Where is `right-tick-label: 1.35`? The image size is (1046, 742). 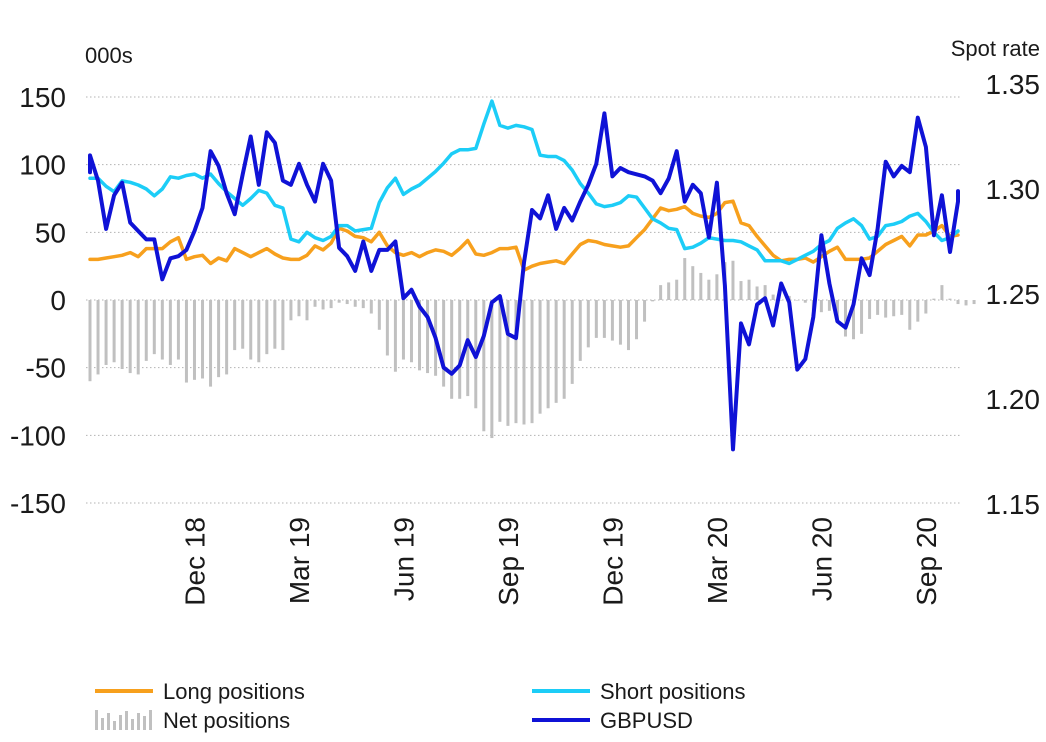 right-tick-label: 1.35 is located at coordinates (1013, 84).